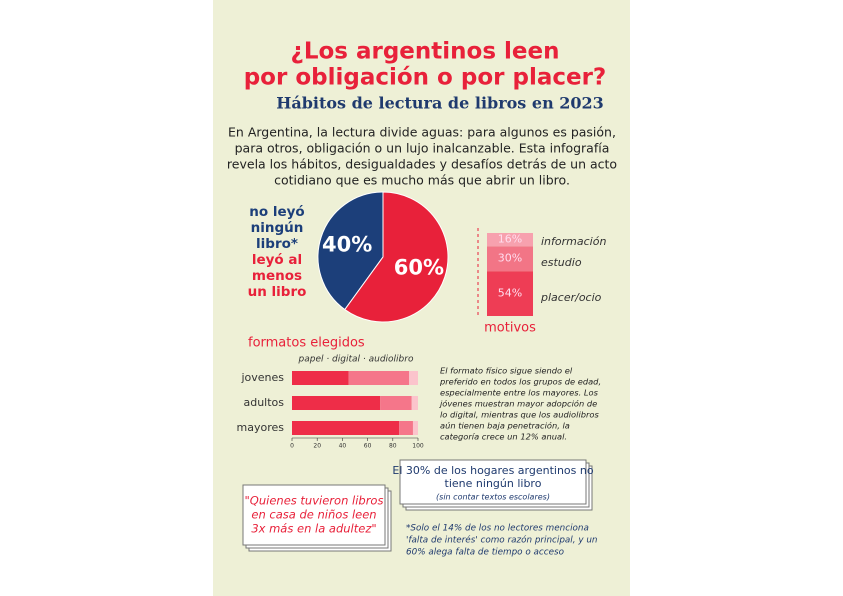 The width and height of the screenshot is (843, 596). I want to click on pie-value-label: 40%, so click(347, 244).